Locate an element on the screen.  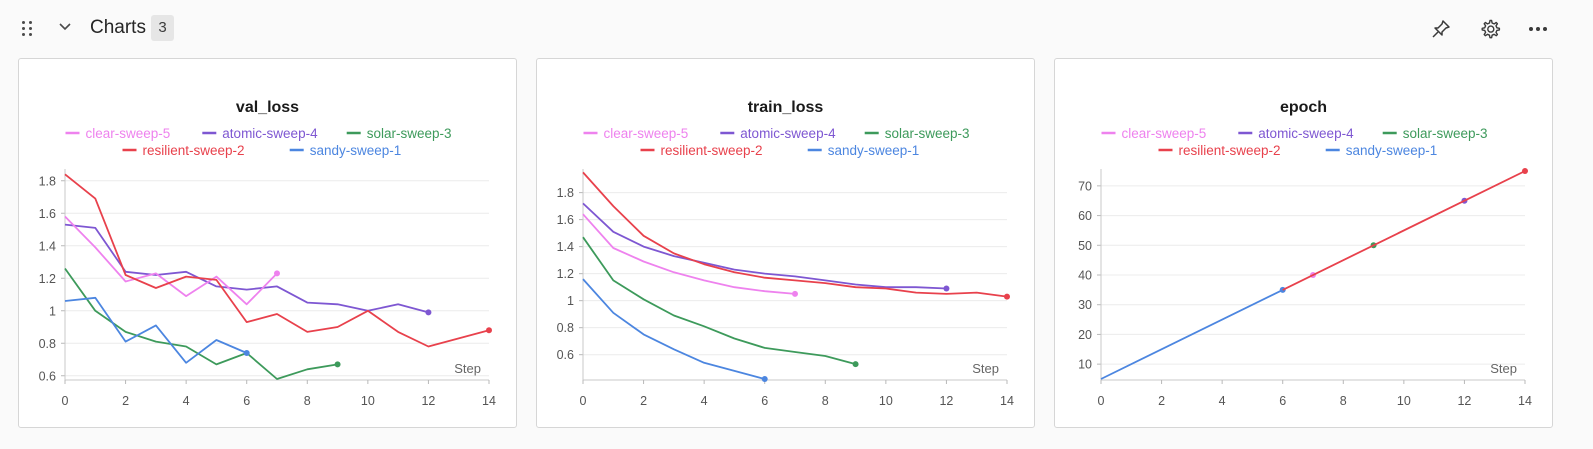
y-tick-label: 1.8 is located at coordinates (47, 181).